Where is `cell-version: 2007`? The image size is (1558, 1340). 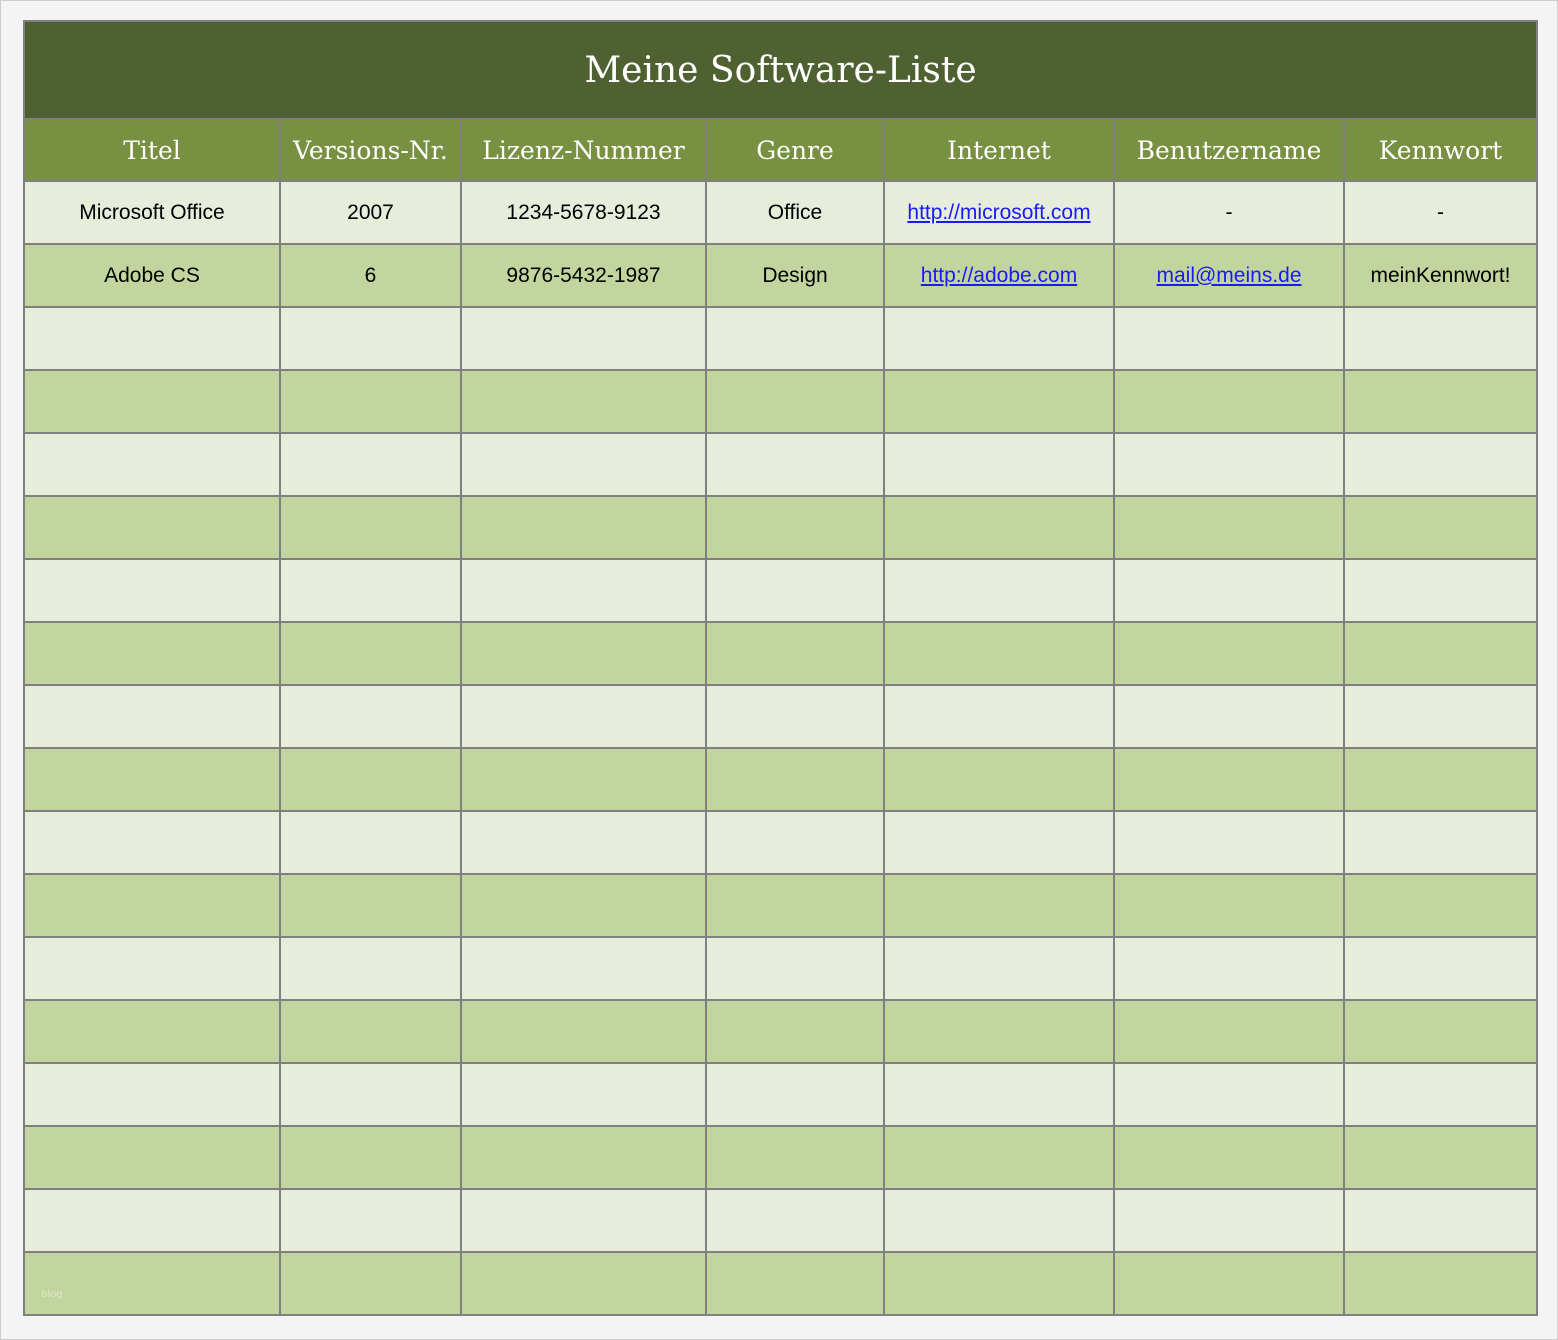 cell-version: 2007 is located at coordinates (370, 212).